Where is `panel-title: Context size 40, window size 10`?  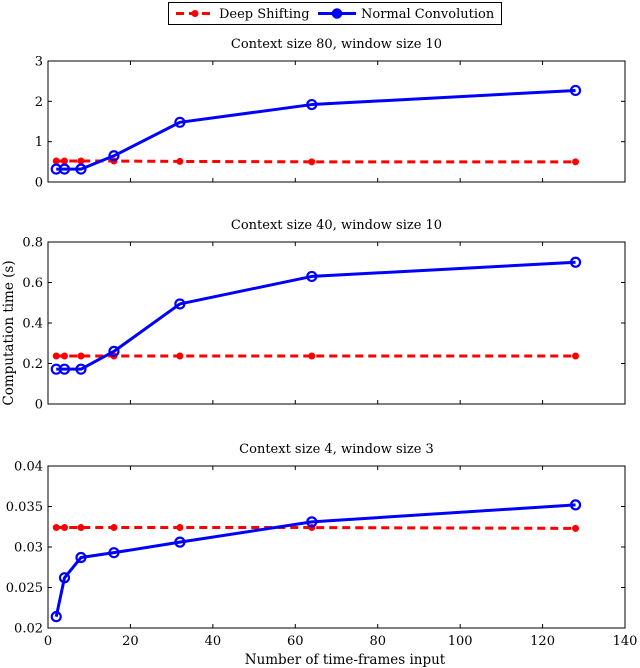
panel-title: Context size 40, window size 10 is located at coordinates (336, 225).